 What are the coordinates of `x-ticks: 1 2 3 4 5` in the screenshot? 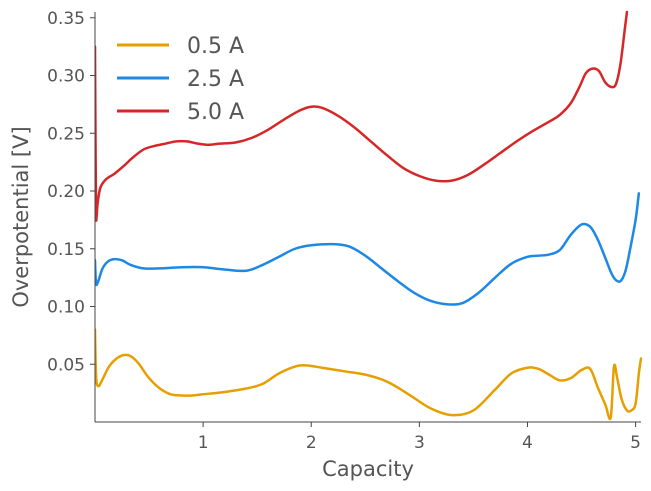 It's located at (419, 437).